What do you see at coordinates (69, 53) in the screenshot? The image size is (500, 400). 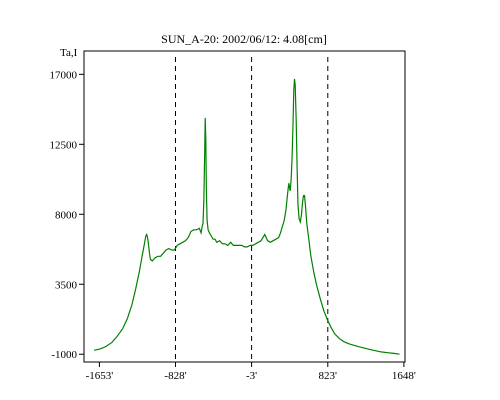 I see `y-axis-label: Ta,I` at bounding box center [69, 53].